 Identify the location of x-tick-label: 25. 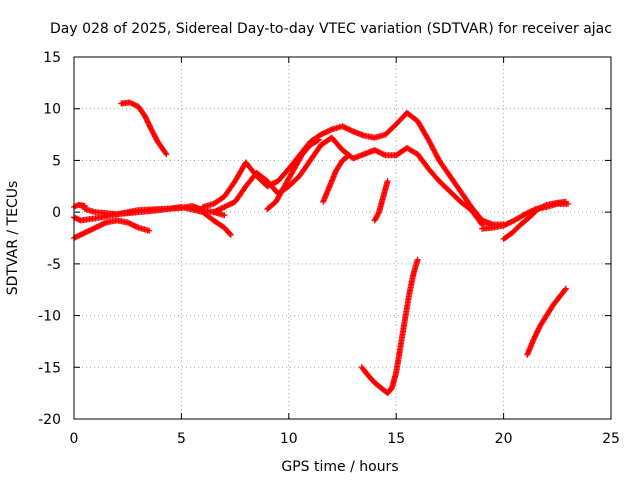
(611, 439).